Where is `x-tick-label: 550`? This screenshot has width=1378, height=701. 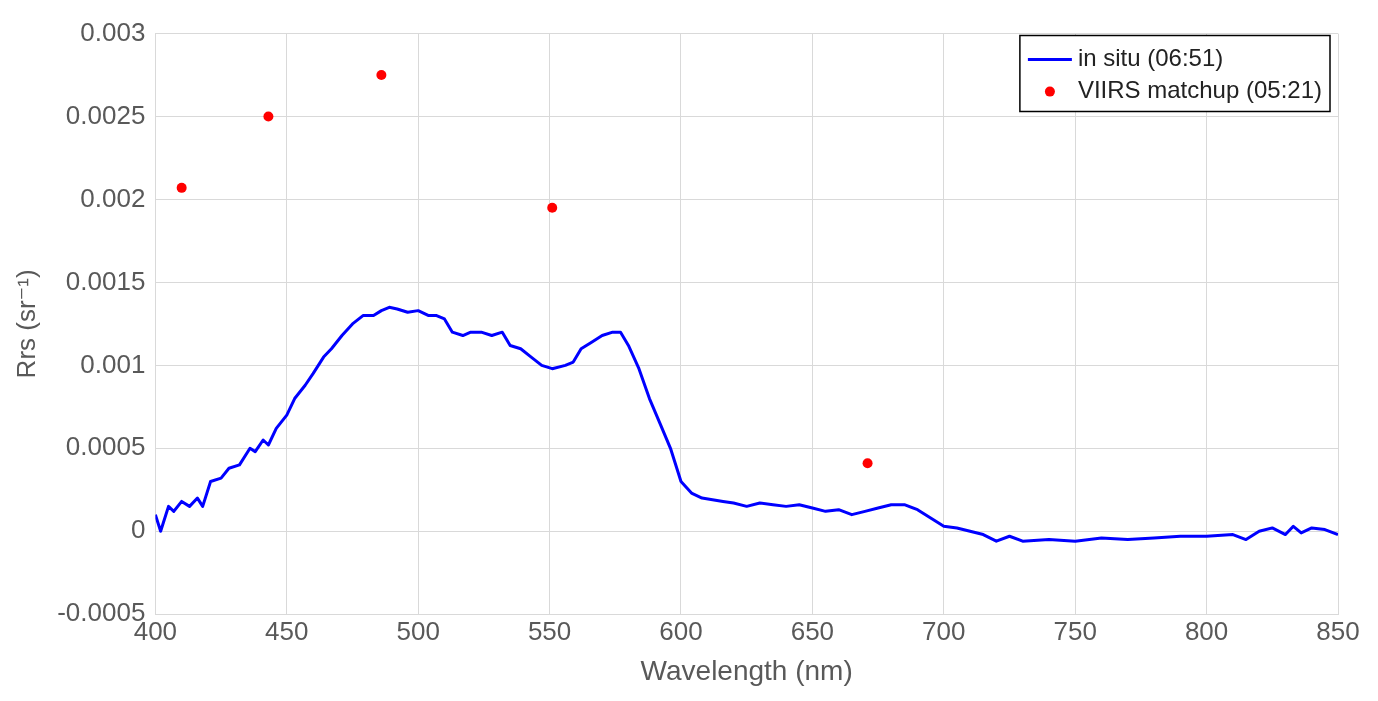
x-tick-label: 550 is located at coordinates (549, 630).